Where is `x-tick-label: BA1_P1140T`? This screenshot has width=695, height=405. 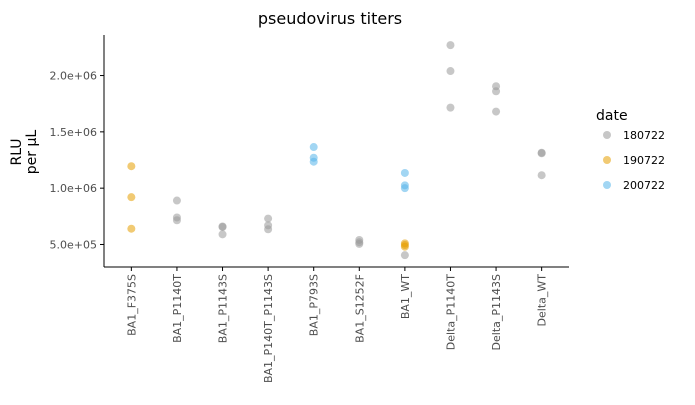
x-tick-label: BA1_P1140T is located at coordinates (177, 308).